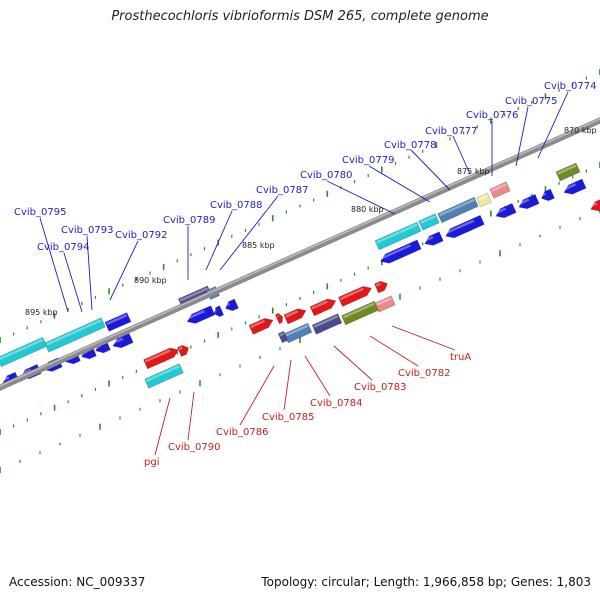  Describe the element at coordinates (227, 304) in the screenshot. I see `gene-0788-c-shine` at that location.